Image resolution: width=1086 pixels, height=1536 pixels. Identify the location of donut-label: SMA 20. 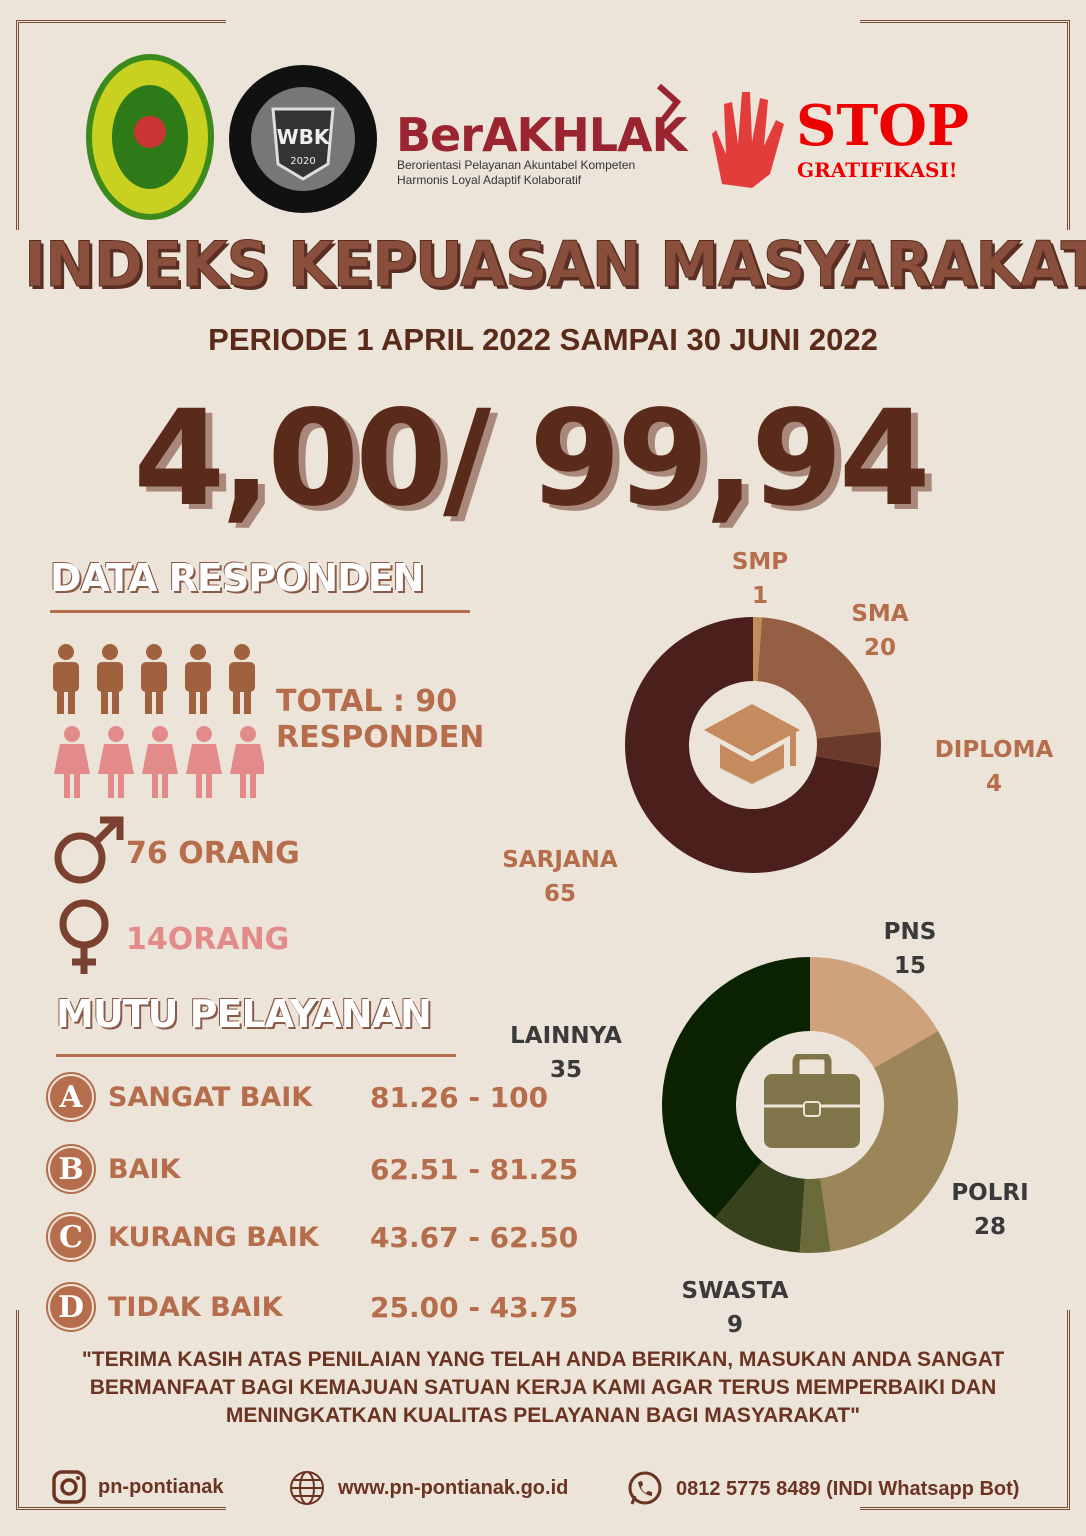
(880, 631).